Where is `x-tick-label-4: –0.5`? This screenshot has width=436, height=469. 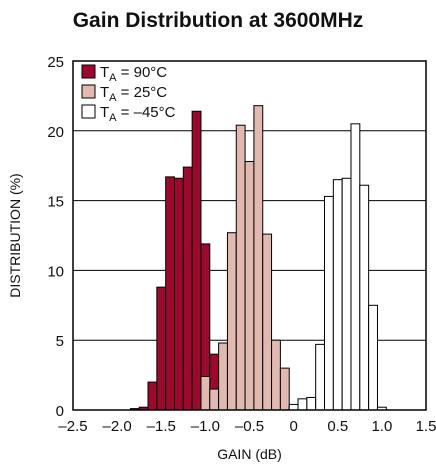 x-tick-label-4: –0.5 is located at coordinates (249, 426).